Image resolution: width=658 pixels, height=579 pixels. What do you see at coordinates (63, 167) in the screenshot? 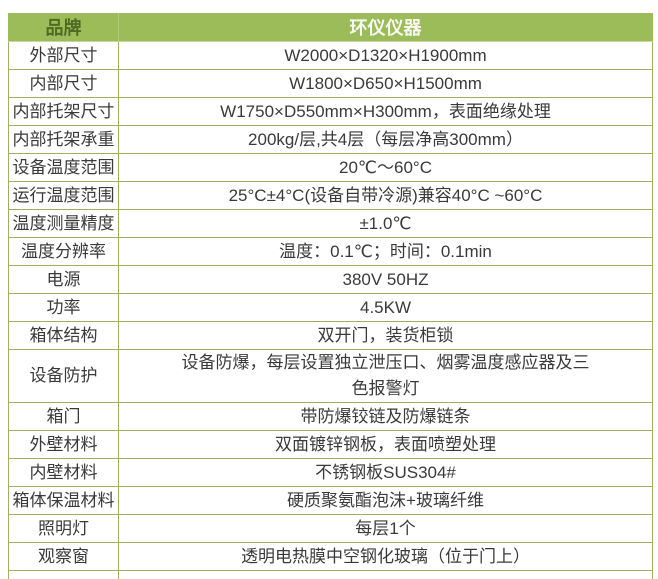
I see `spec-label-cell: 设备温度范围` at bounding box center [63, 167].